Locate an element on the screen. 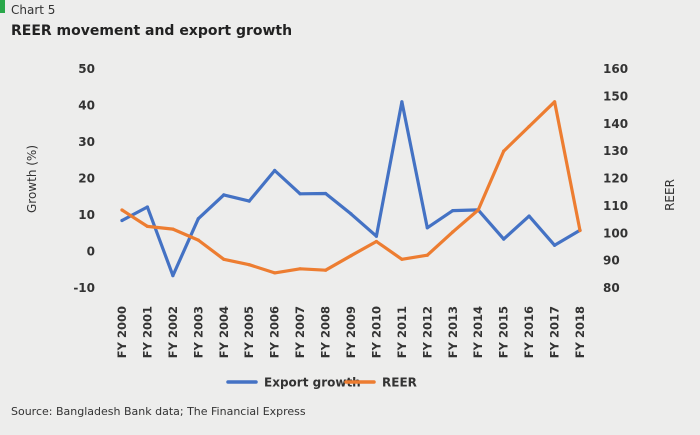  legend: Export growth REER is located at coordinates (321, 383).